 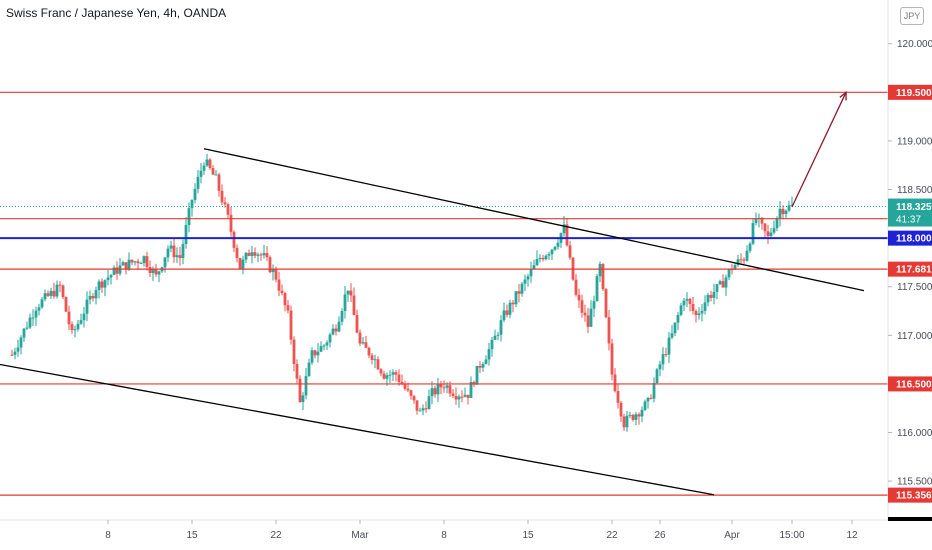 I want to click on price-tick-label: 115.500, so click(x=914, y=482).